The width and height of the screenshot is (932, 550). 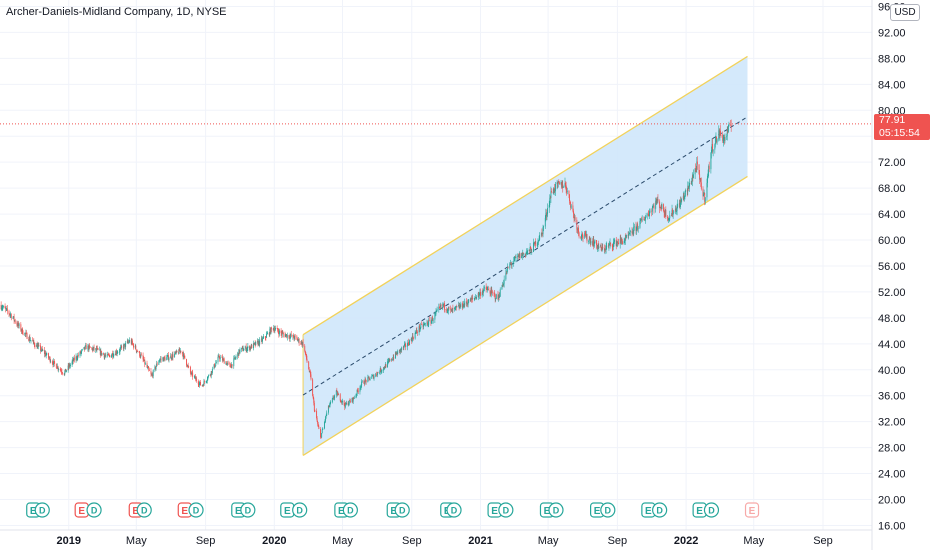 I want to click on dividend-badge, so click(x=454, y=510).